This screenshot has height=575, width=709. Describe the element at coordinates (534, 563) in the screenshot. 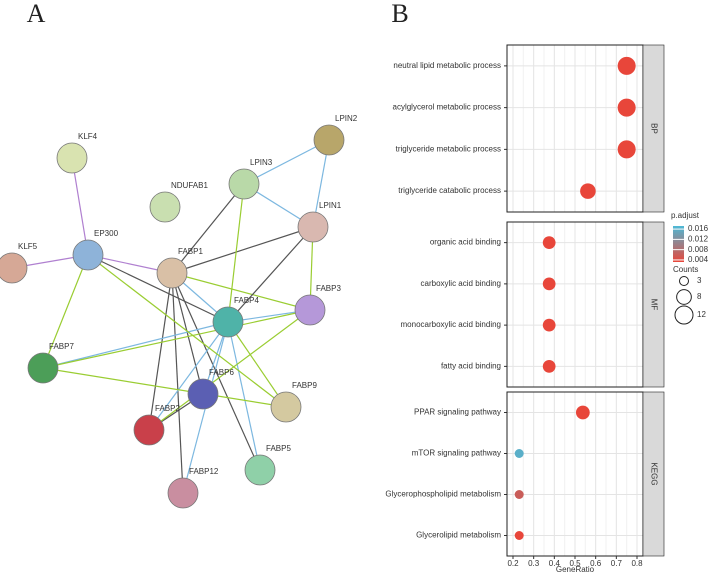

I see `x-tick-label: 0.3` at that location.